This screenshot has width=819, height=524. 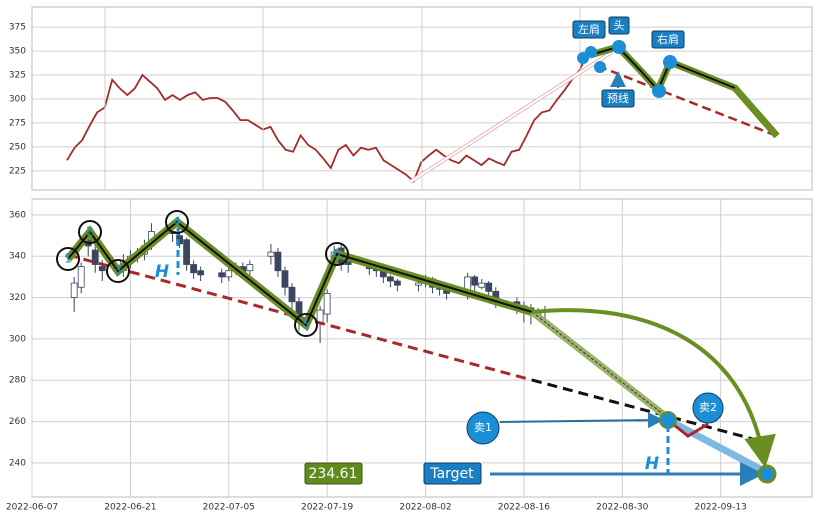 I want to click on x-tick-label: 2022-07-05, so click(x=229, y=508).